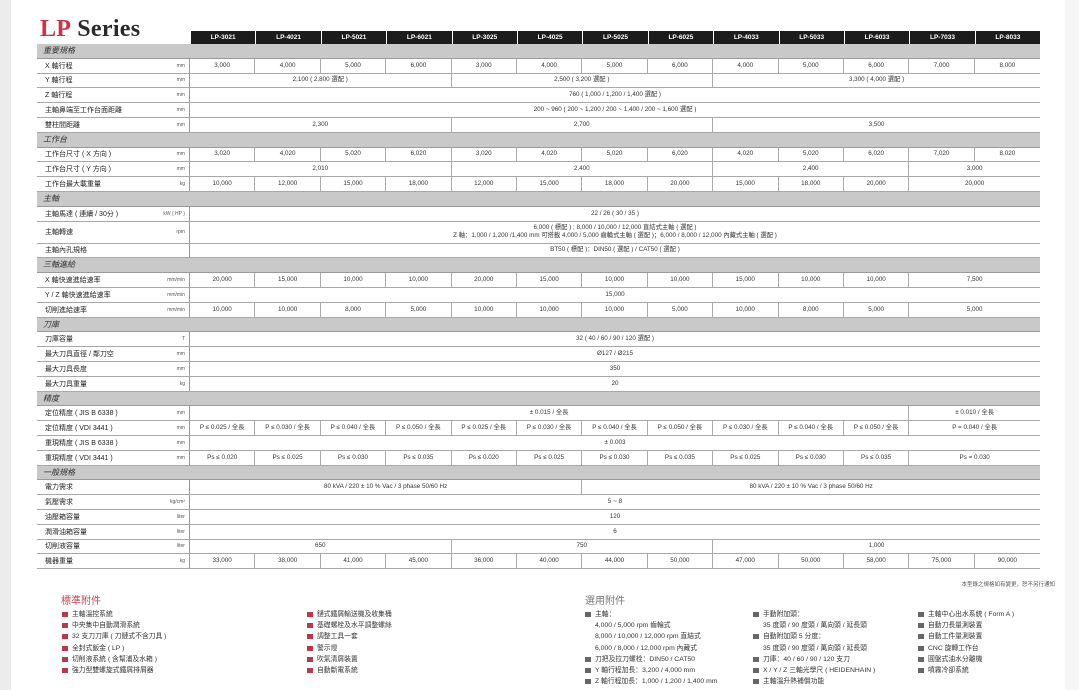  What do you see at coordinates (337, 659) in the screenshot?
I see `accessory-text: 吹氣清屑裝置` at bounding box center [337, 659].